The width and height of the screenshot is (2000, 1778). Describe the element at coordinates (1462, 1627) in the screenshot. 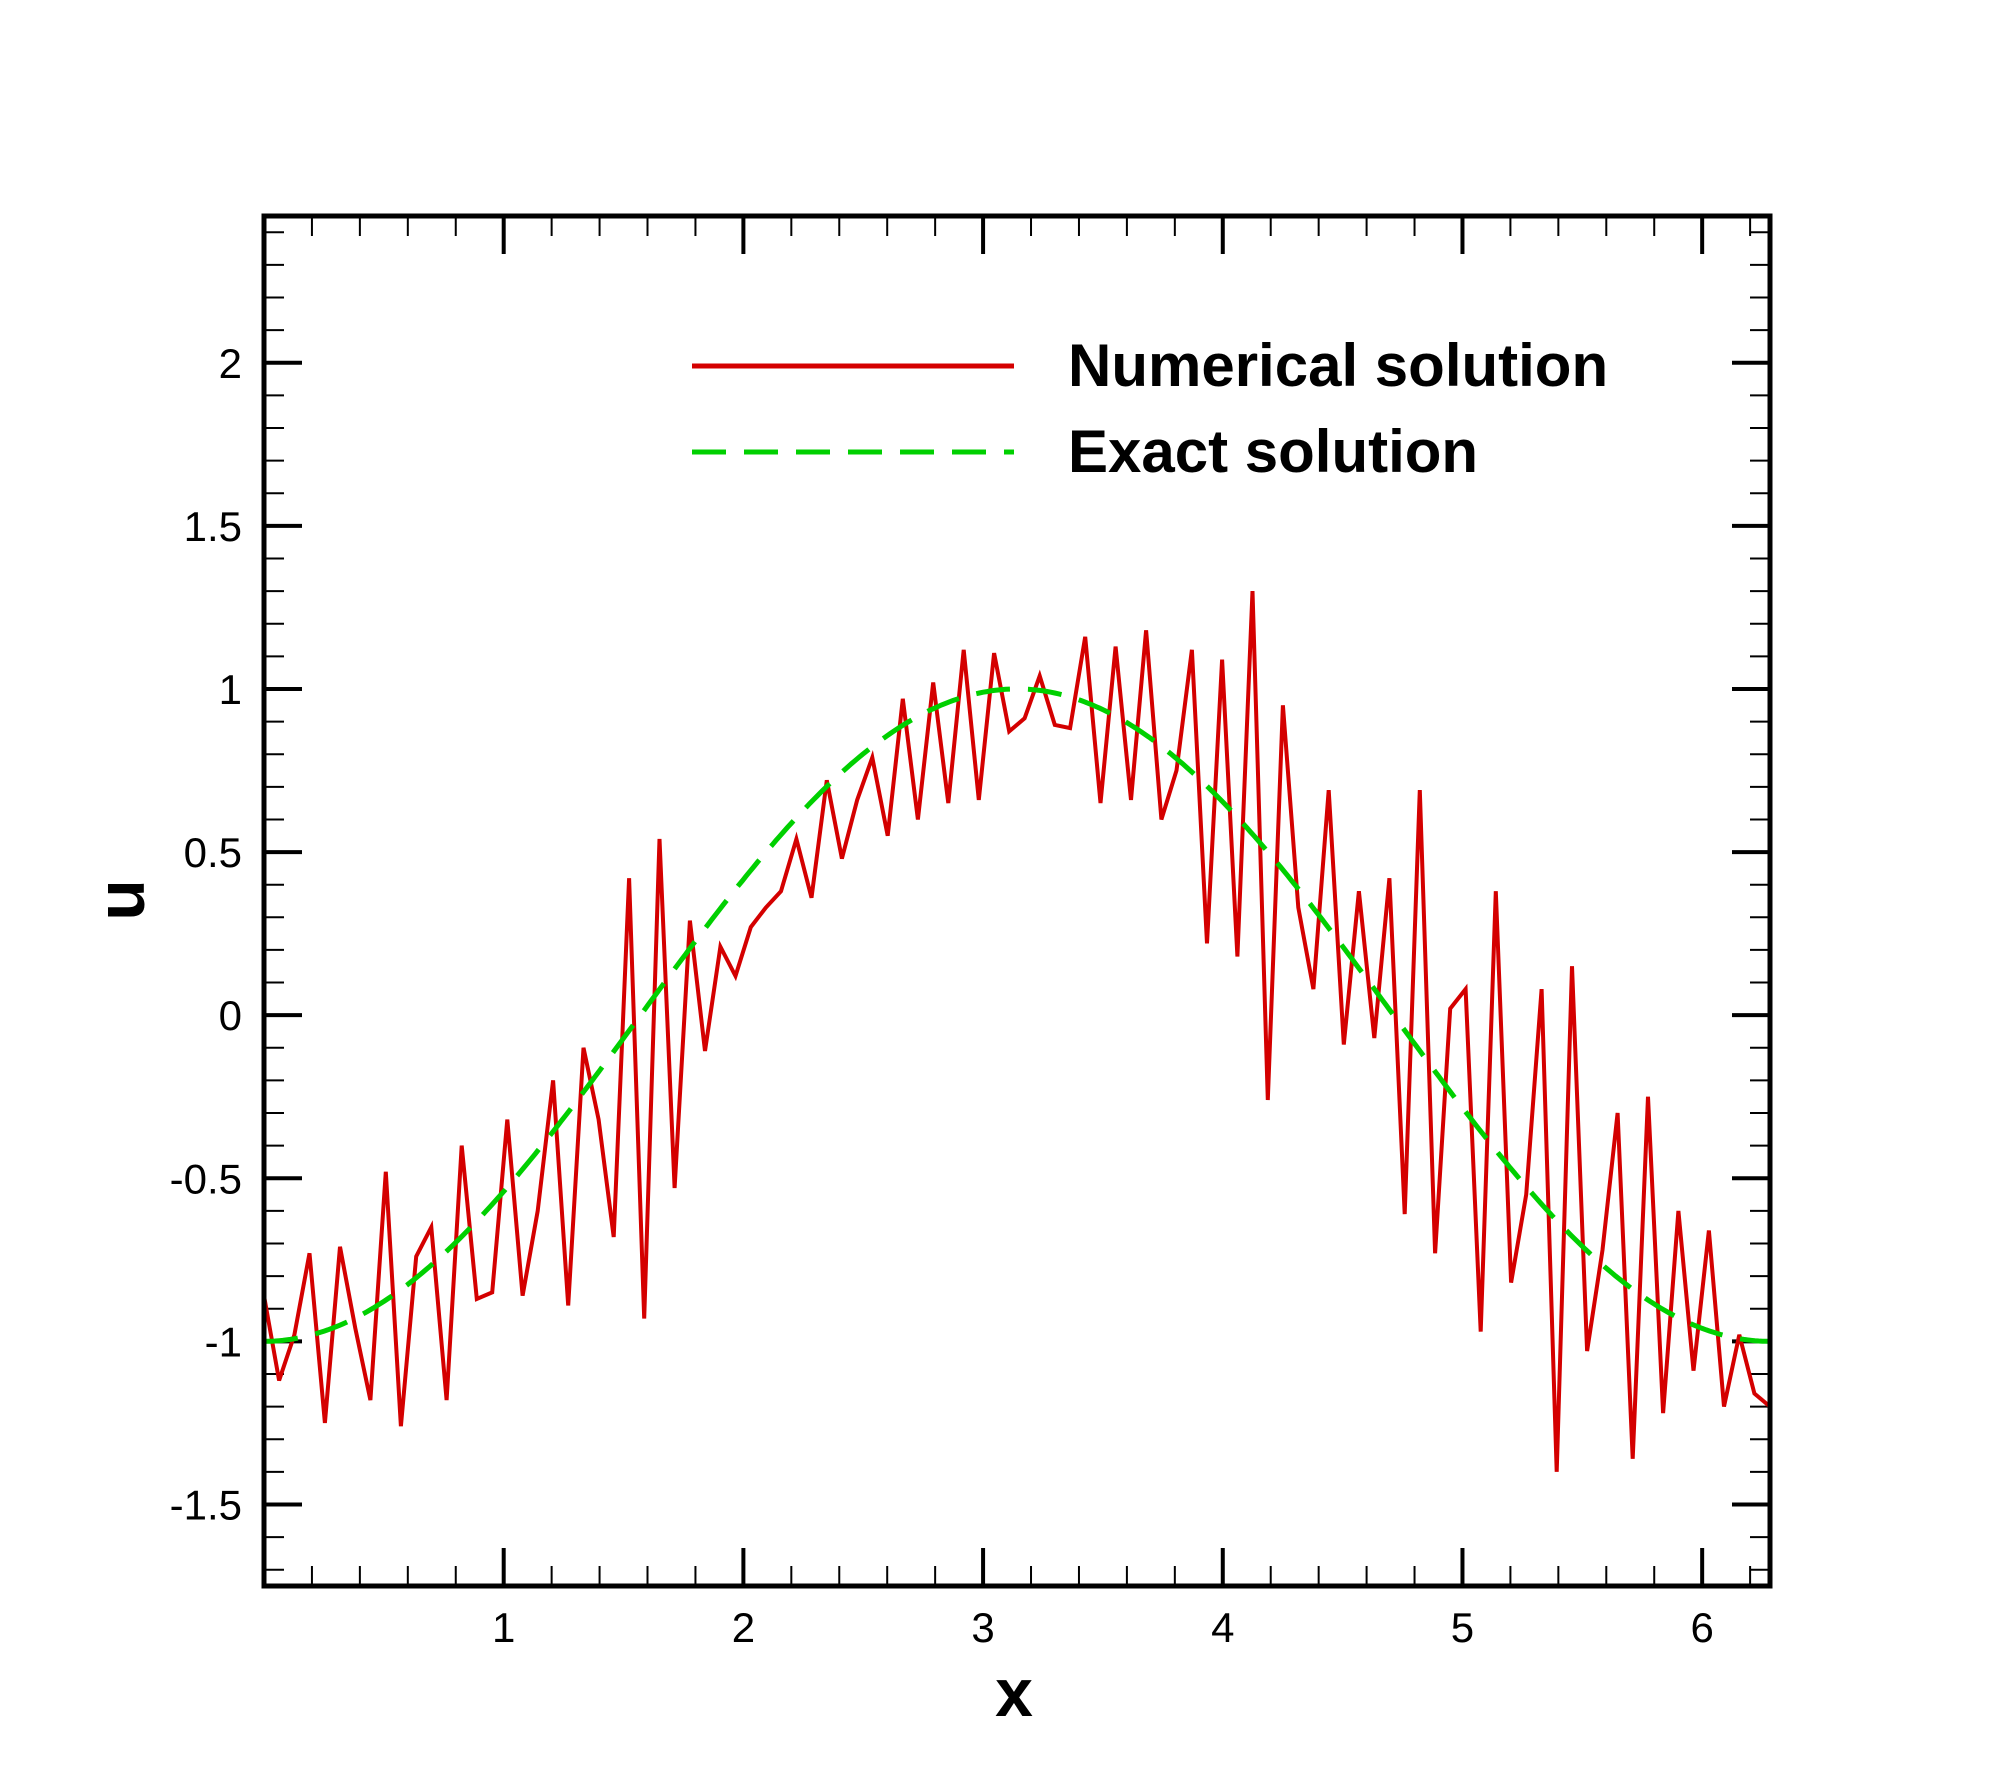

I see `x-tick-label: 5` at that location.